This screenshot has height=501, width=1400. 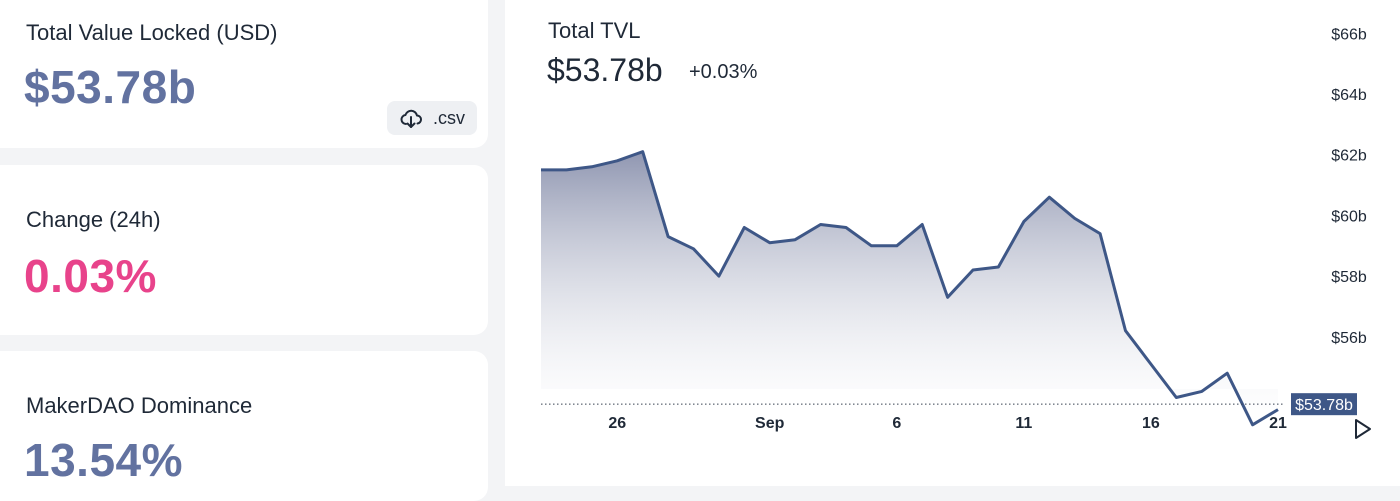 I want to click on x-tick-label: 26, so click(x=617, y=423).